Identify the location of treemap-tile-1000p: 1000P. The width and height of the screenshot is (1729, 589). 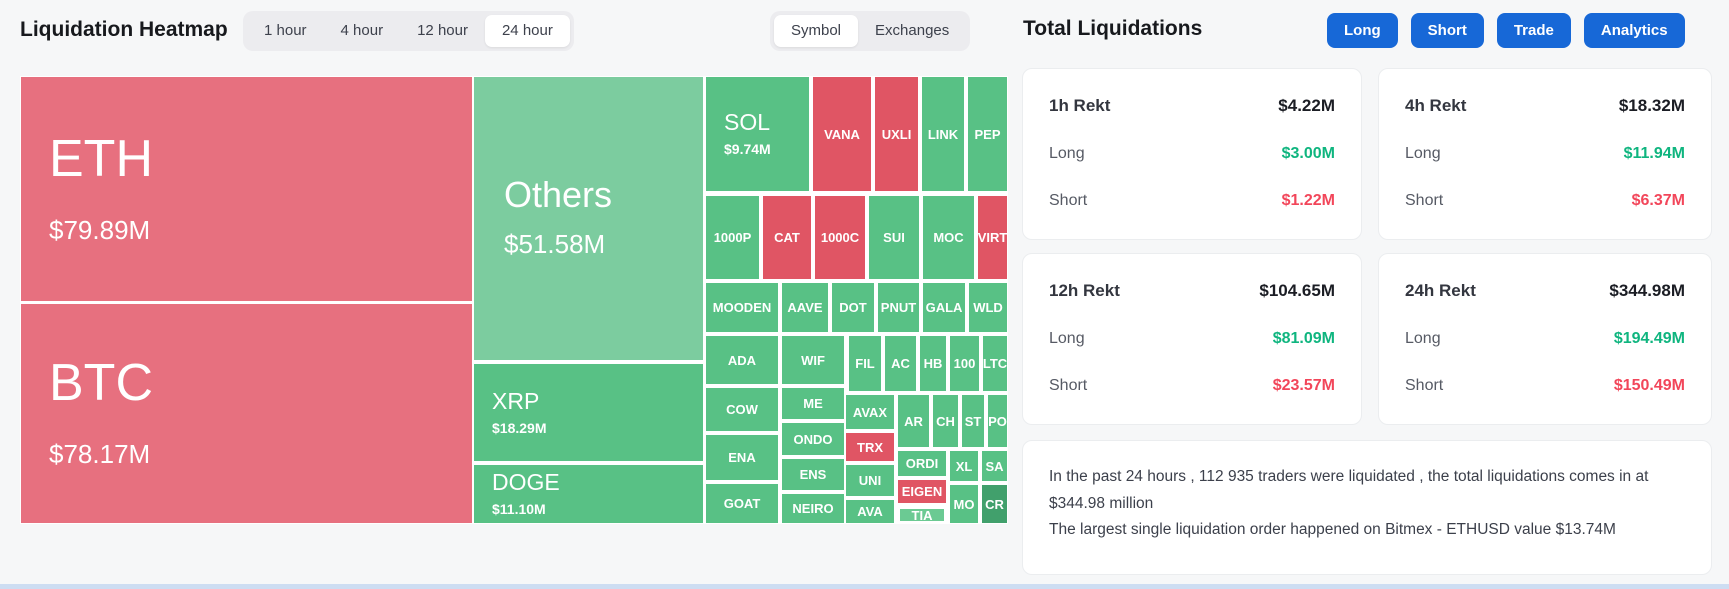
(732, 237).